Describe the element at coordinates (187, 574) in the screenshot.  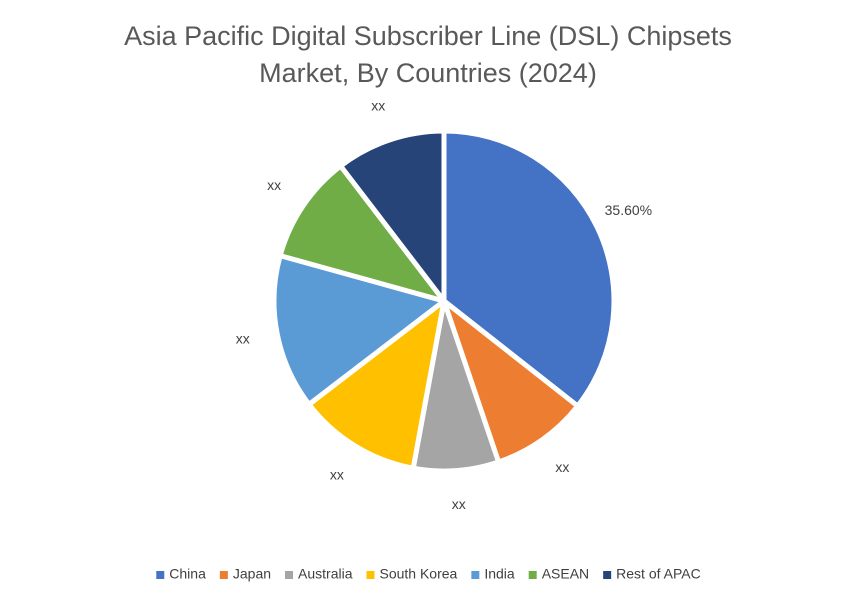
I see `legend-label: China` at that location.